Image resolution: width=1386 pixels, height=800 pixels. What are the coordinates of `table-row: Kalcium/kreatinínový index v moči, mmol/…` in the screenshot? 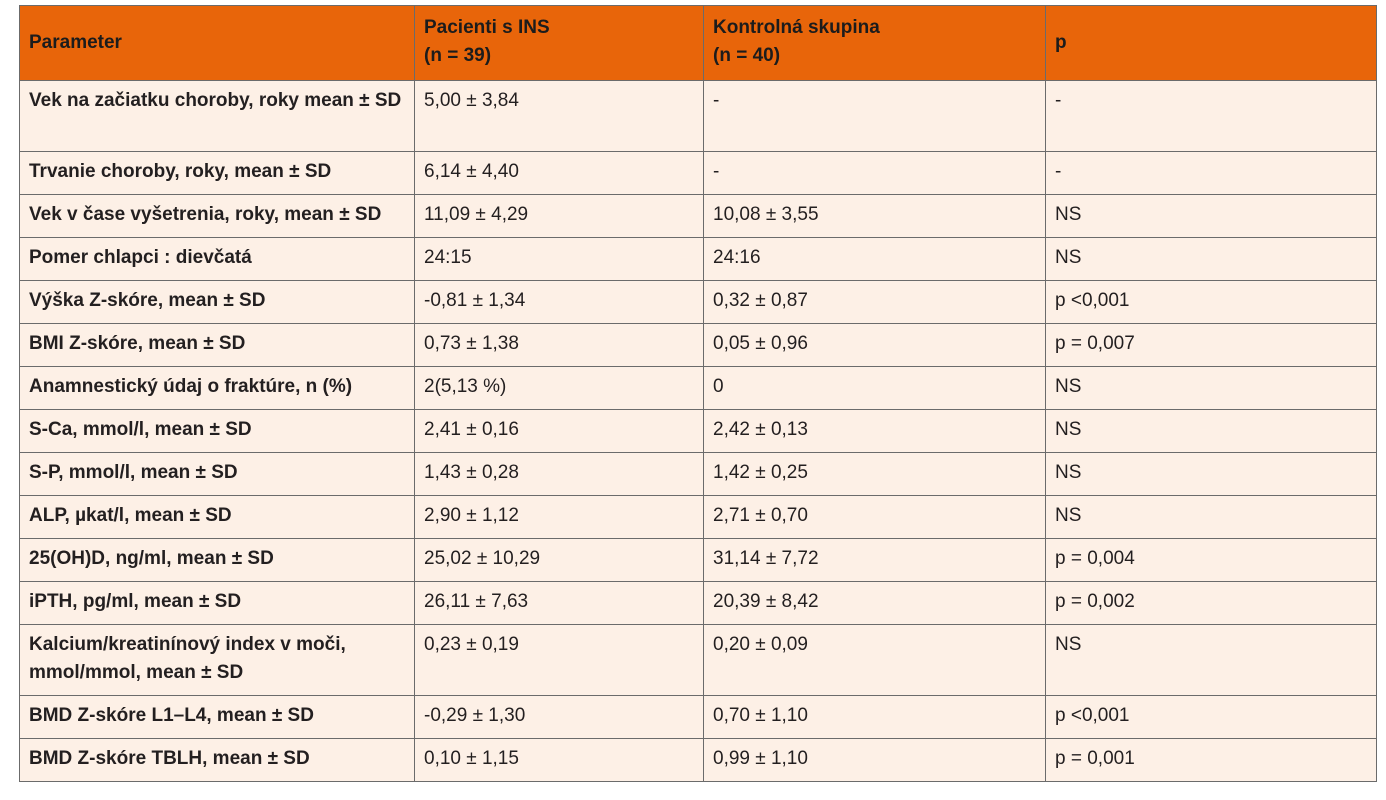 It's located at (698, 660).